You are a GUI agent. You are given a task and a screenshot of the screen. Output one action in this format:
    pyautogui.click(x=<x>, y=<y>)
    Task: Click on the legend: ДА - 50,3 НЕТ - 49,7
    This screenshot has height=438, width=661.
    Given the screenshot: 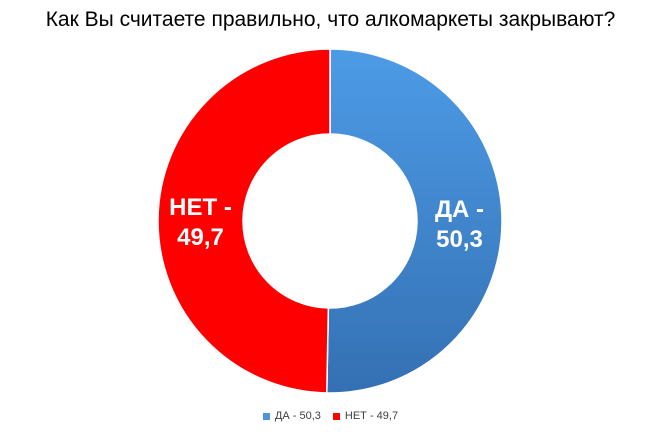 What is the action you would take?
    pyautogui.click(x=330, y=416)
    